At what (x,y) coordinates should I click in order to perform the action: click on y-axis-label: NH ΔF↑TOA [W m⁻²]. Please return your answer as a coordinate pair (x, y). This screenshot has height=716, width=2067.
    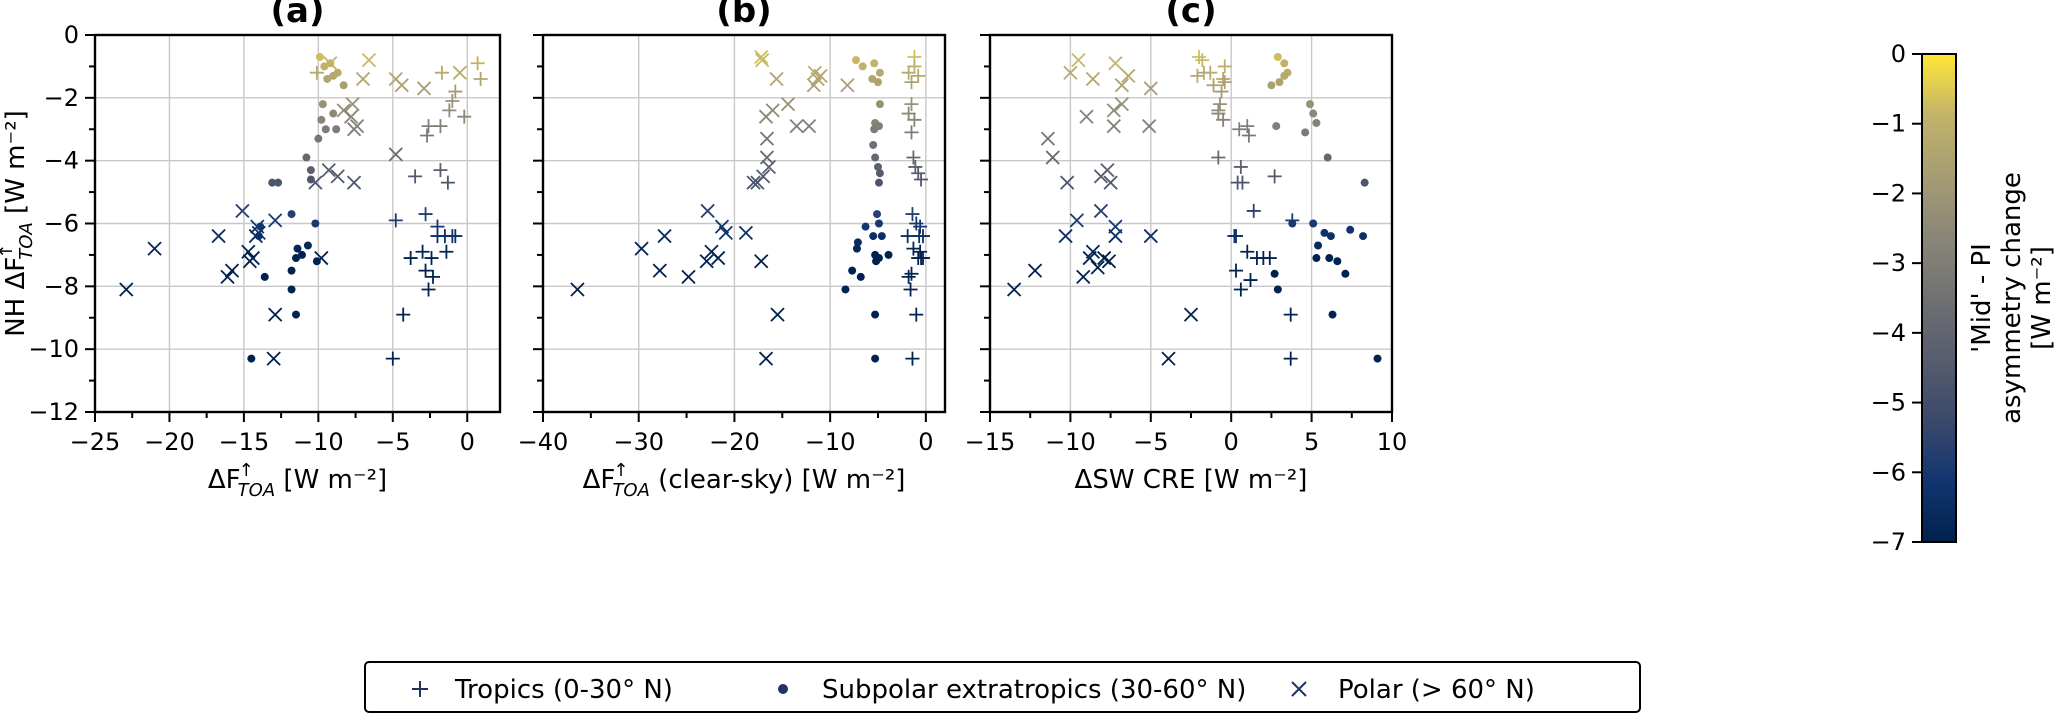
    Looking at the image, I should click on (18, 223).